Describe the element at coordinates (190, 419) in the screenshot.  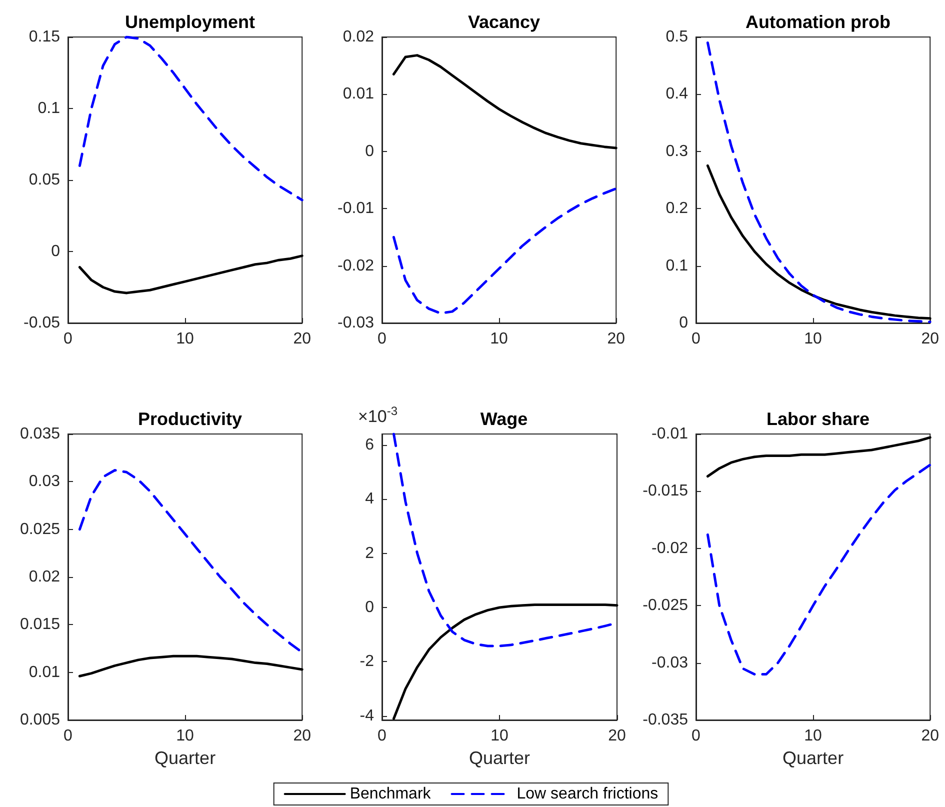
I see `chart-title: Productivity` at that location.